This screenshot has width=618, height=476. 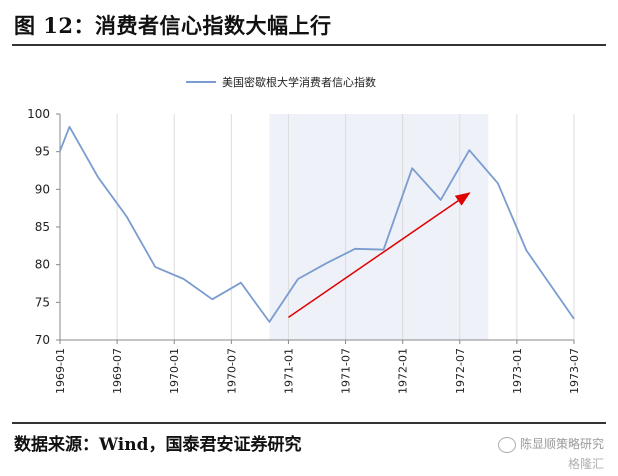 I want to click on x-tick-label: 1972-01, so click(x=403, y=371).